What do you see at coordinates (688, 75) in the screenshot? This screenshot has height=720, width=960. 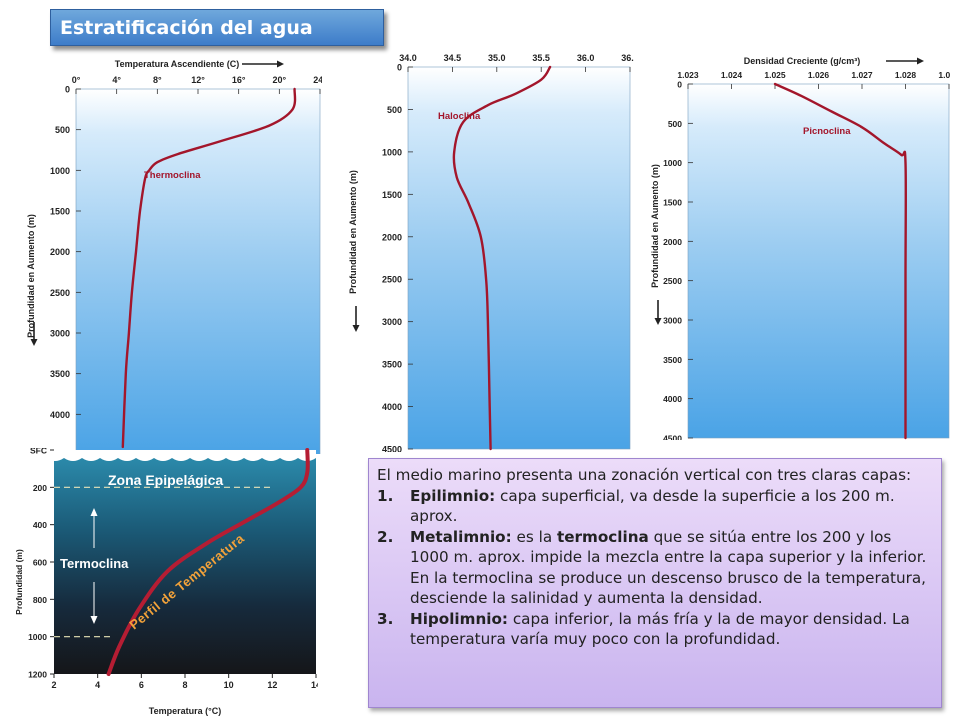 I see `x-tick-label: 1.023` at bounding box center [688, 75].